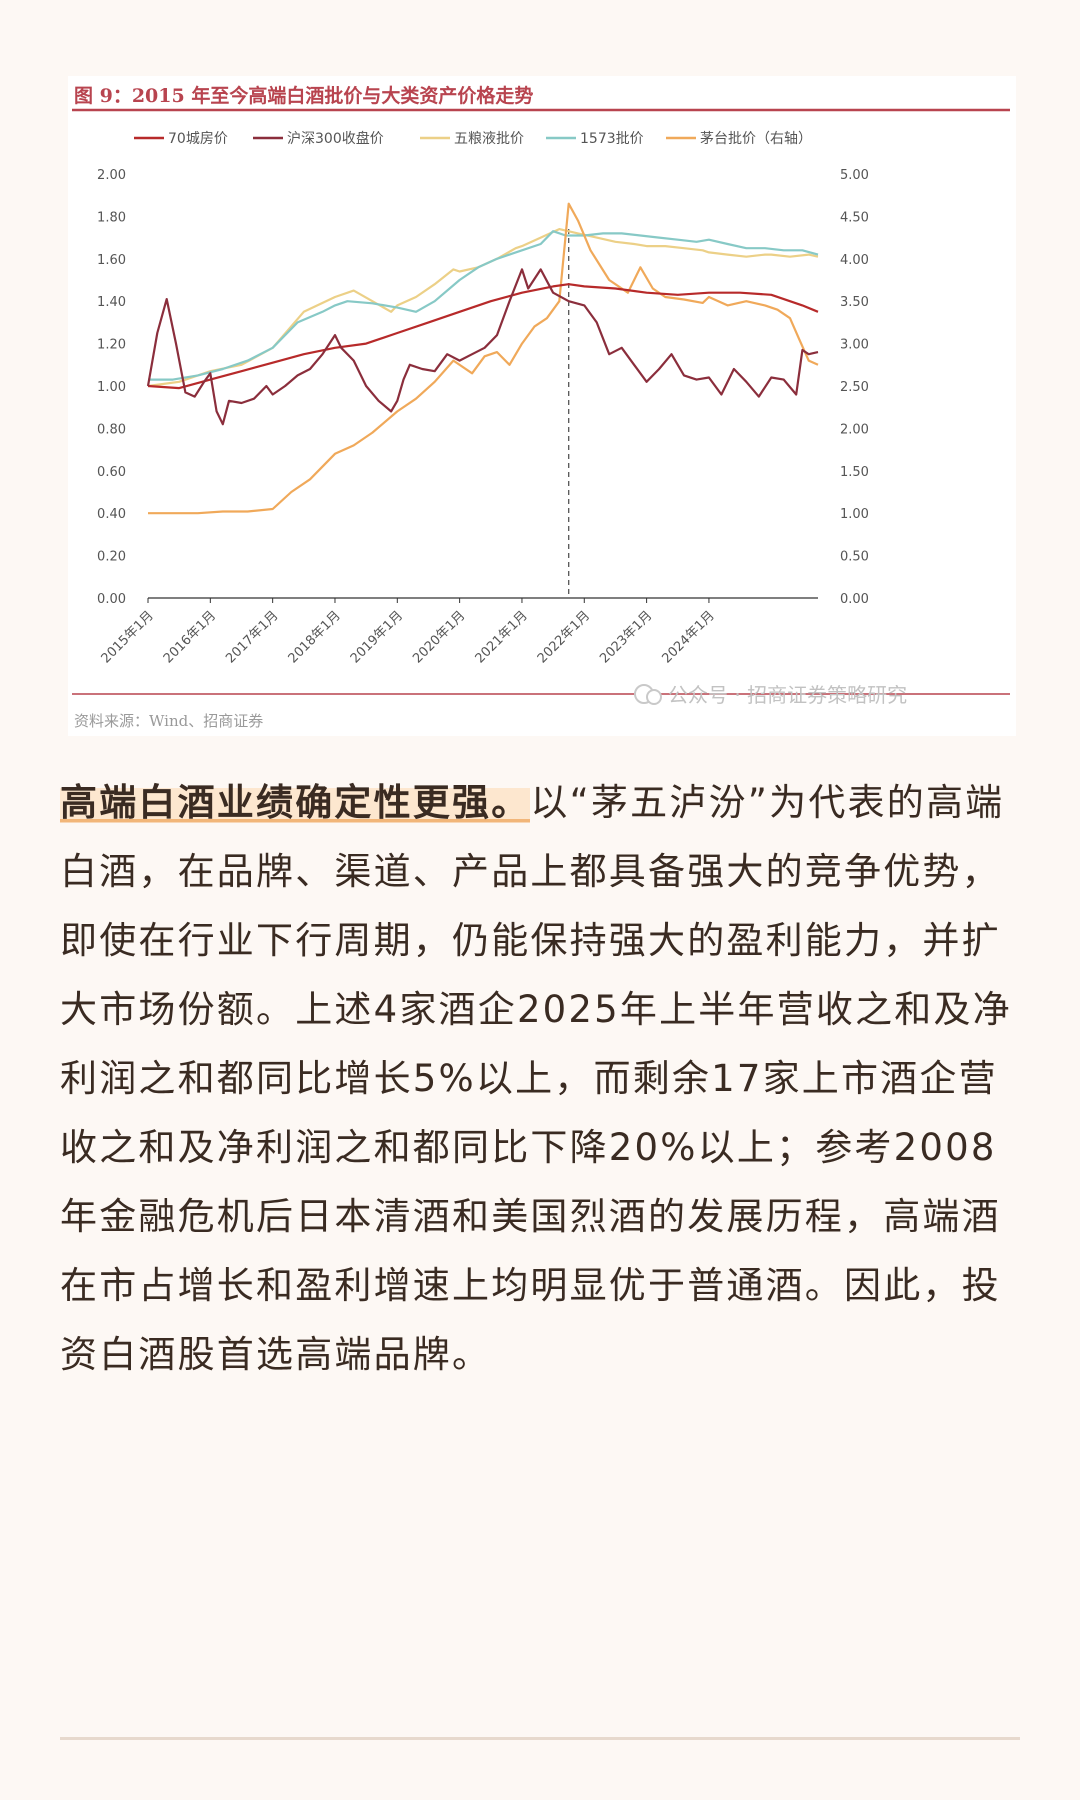 The image size is (1080, 1800). Describe the element at coordinates (335, 138) in the screenshot. I see `legend-label-1: 沪深300收盘价` at that location.